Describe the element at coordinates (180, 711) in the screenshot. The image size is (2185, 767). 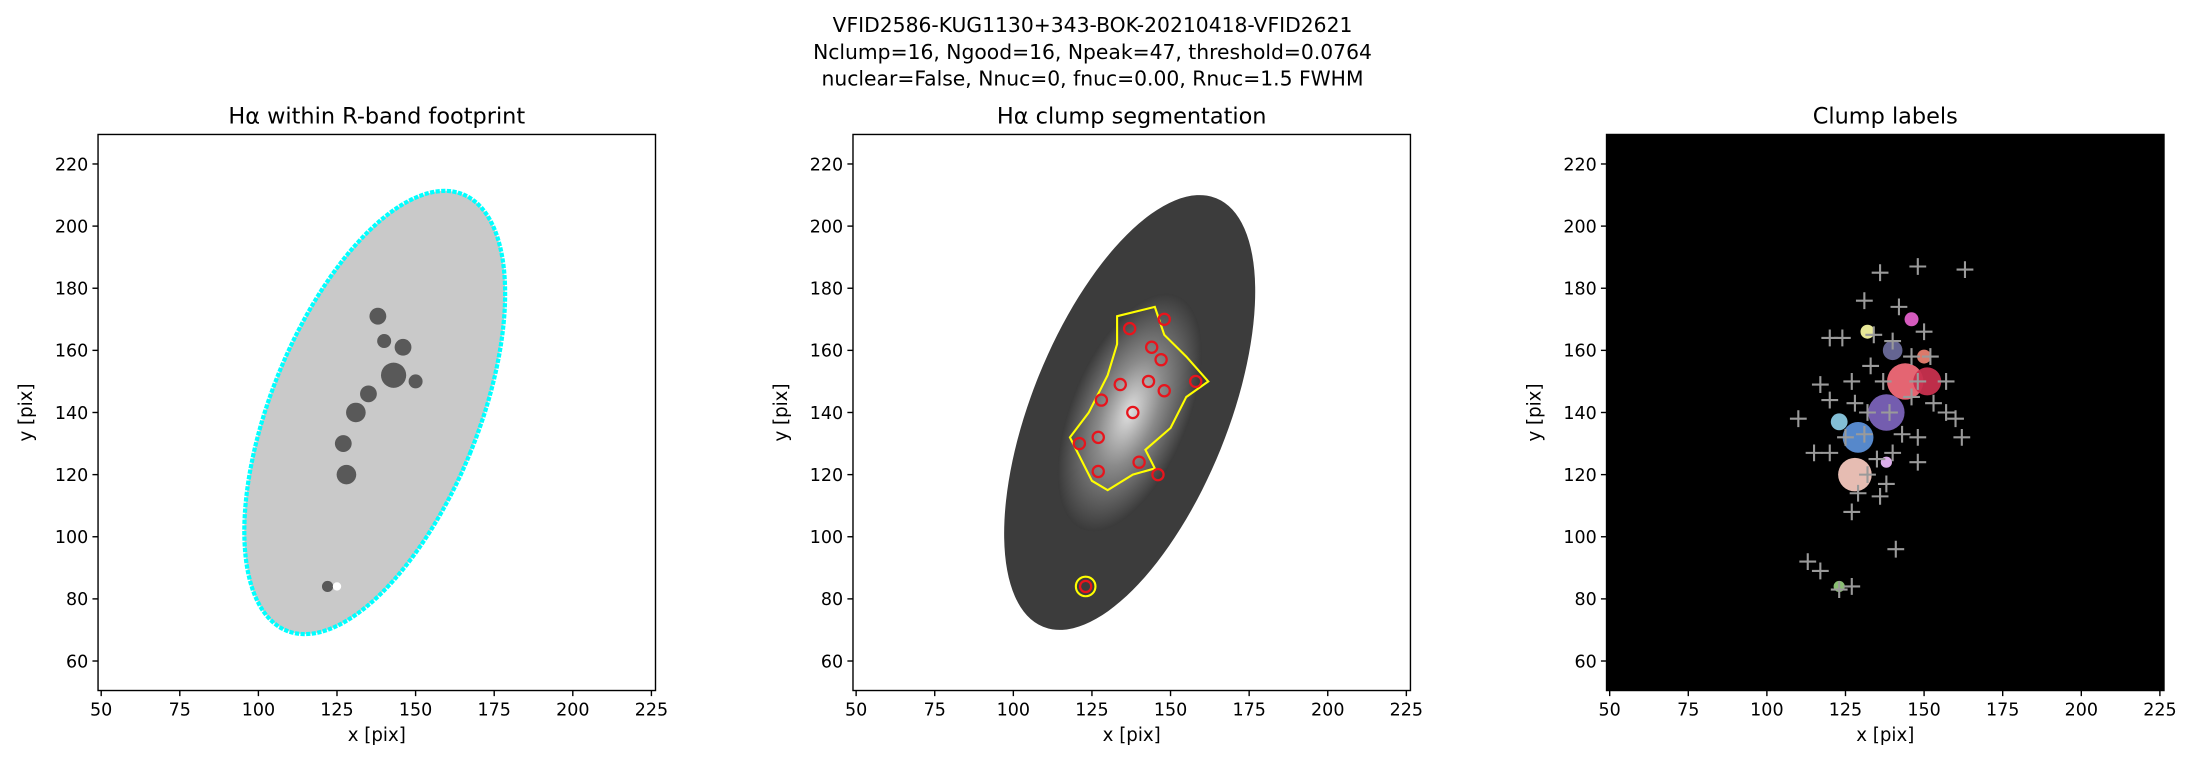
I see `x-tick-label: 75` at that location.